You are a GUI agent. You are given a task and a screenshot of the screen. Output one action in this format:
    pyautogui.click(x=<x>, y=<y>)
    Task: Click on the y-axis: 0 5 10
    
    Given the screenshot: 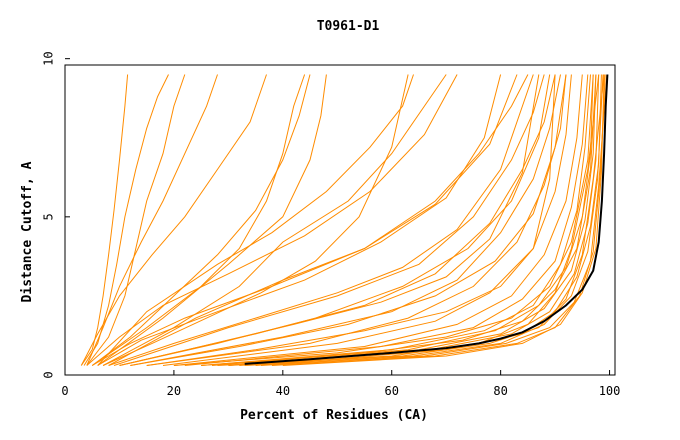 What is the action you would take?
    pyautogui.click(x=56, y=215)
    